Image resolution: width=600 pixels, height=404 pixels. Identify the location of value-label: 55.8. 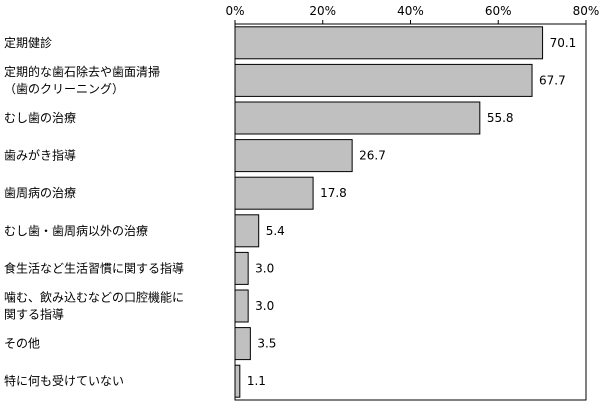
(500, 118).